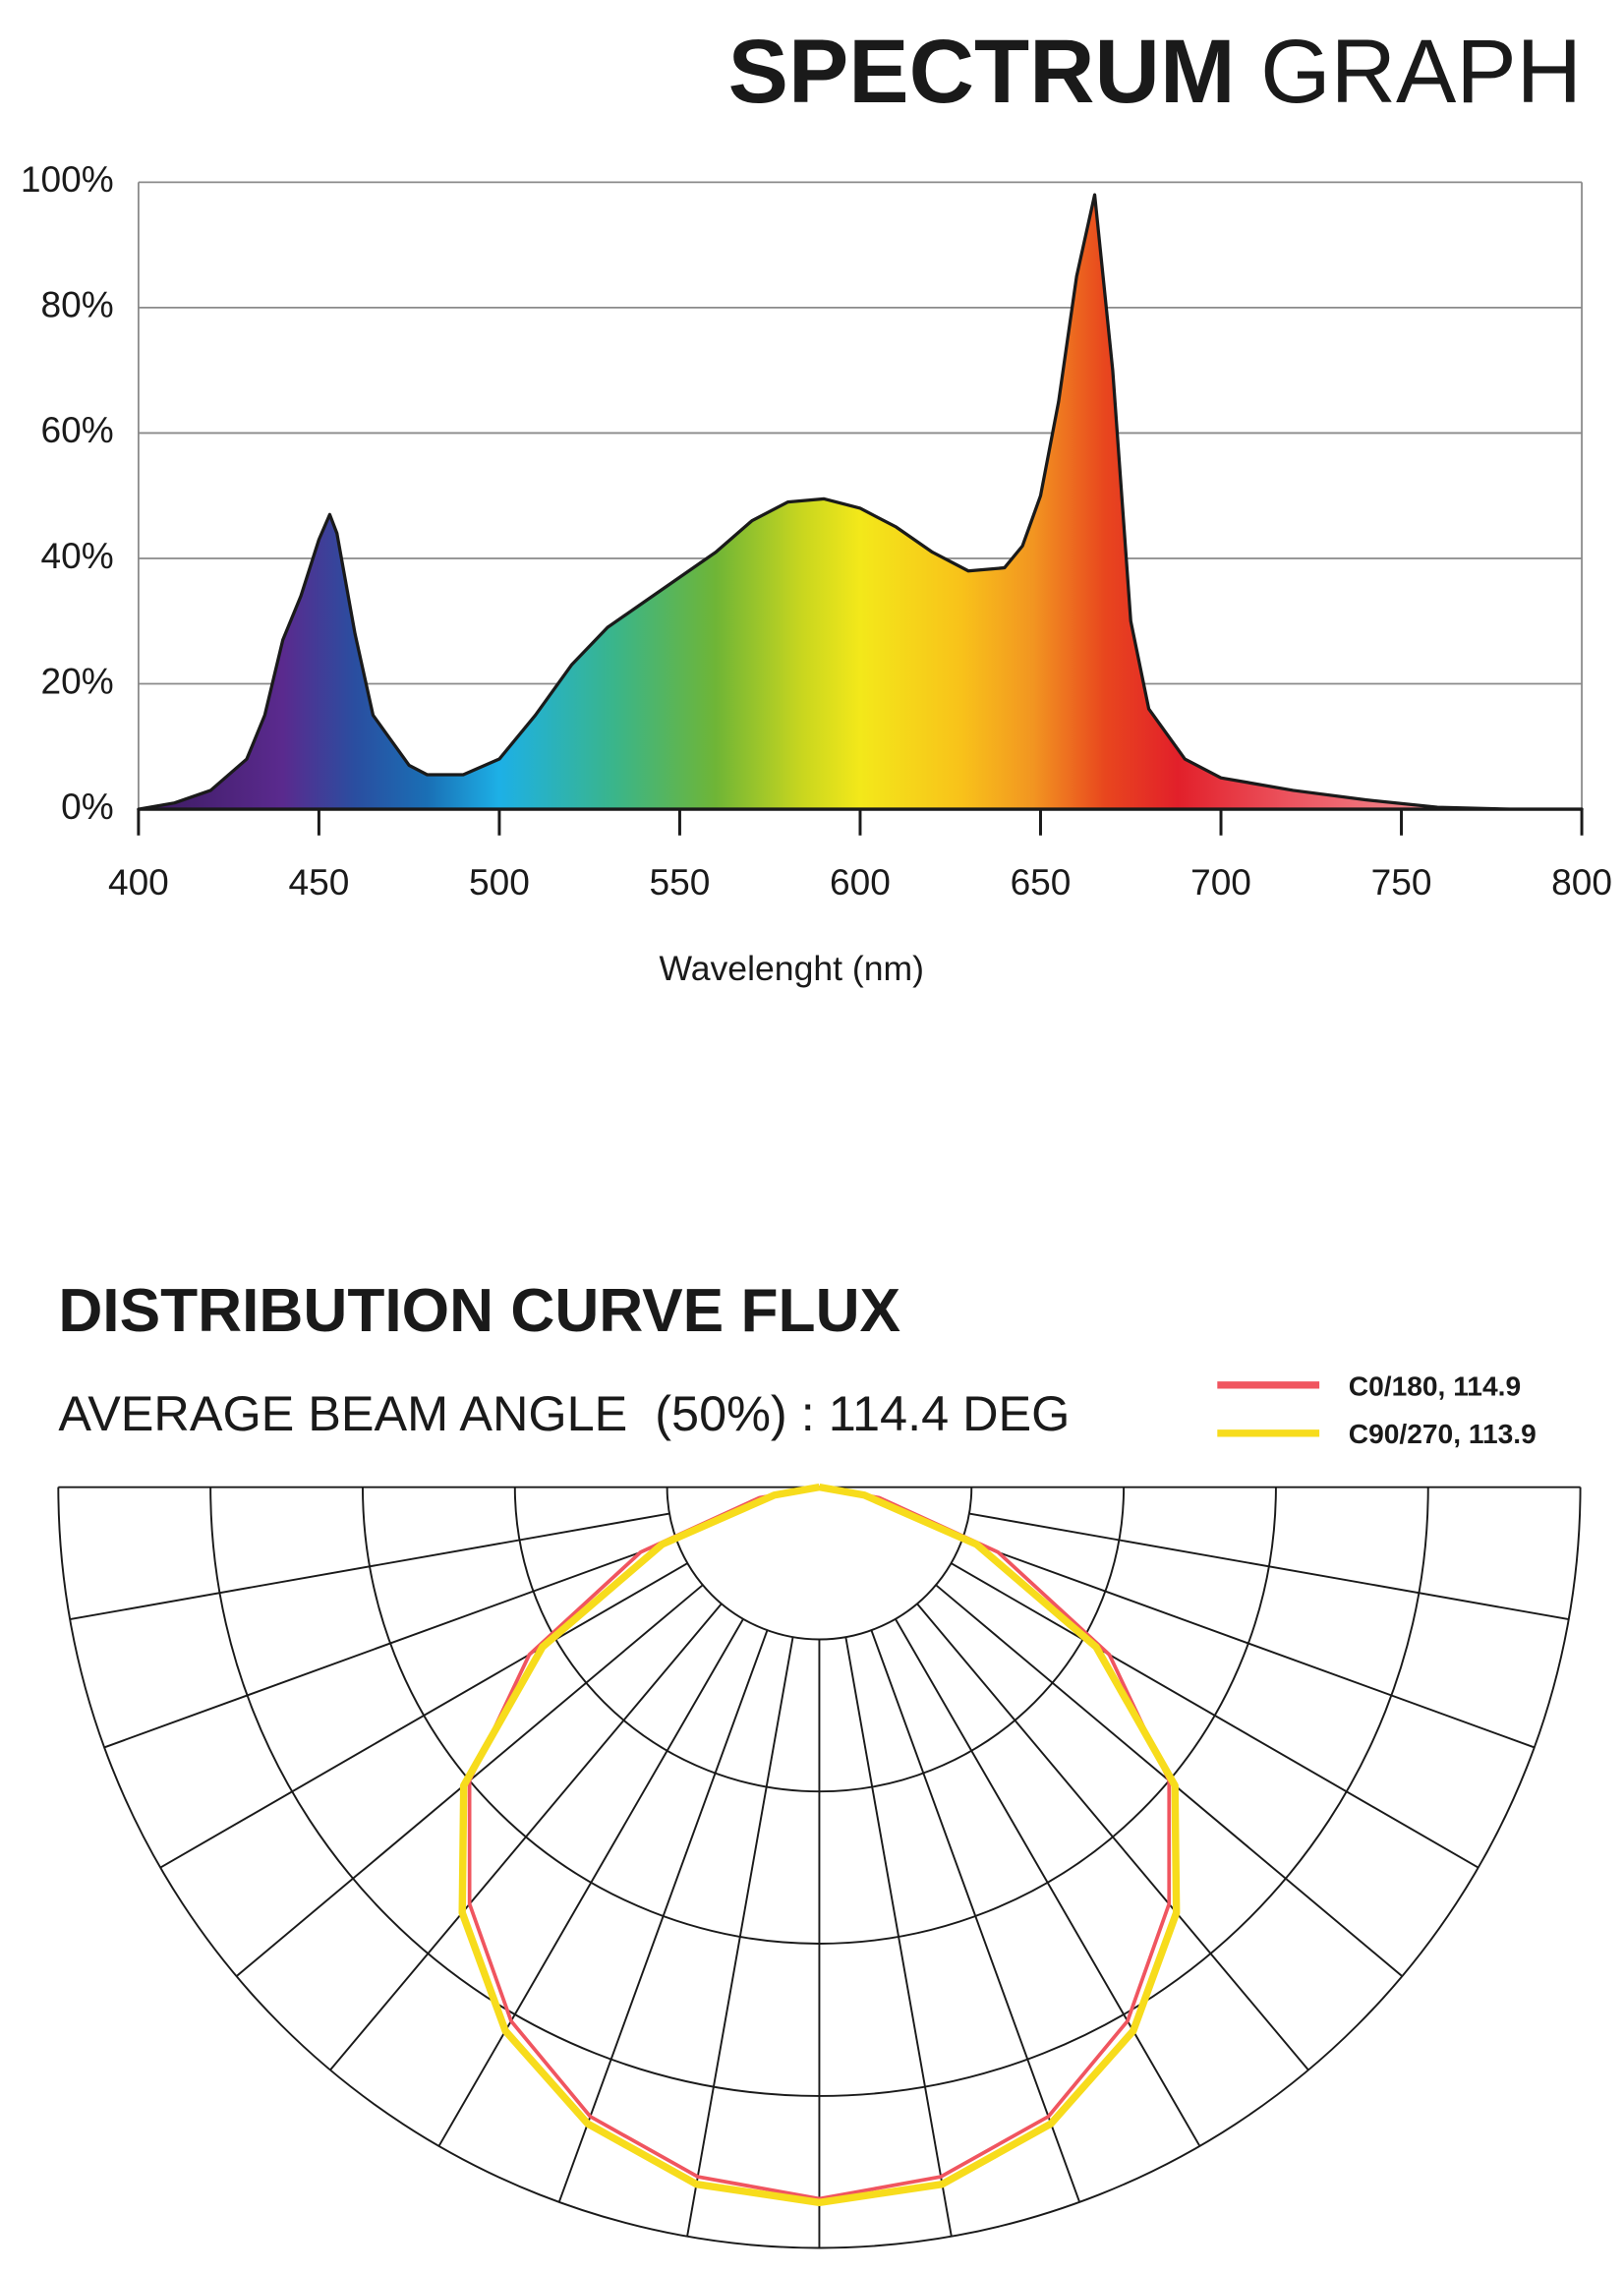 The width and height of the screenshot is (1624, 2274). What do you see at coordinates (1421, 72) in the screenshot?
I see `title-light: GRAPH` at bounding box center [1421, 72].